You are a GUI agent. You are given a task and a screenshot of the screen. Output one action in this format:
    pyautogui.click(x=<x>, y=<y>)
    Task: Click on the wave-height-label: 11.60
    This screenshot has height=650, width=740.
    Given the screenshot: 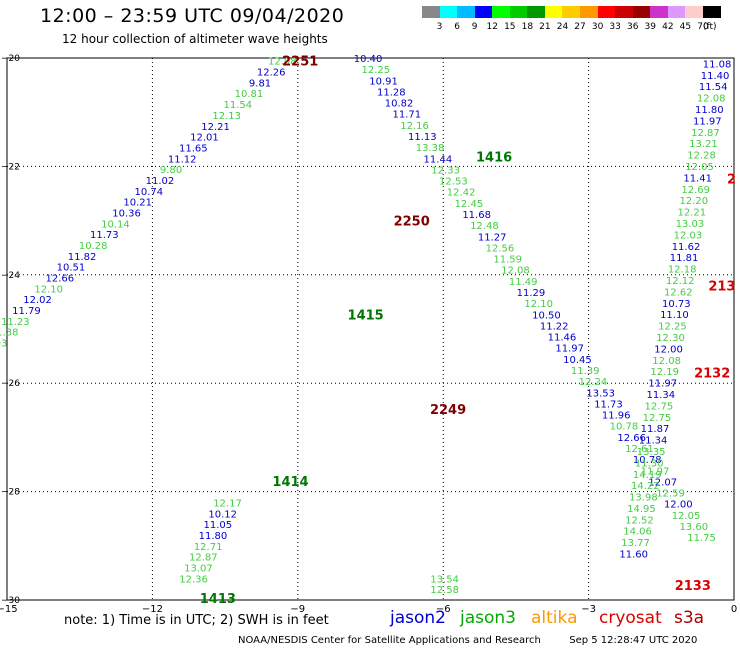 What is the action you would take?
    pyautogui.click(x=633, y=555)
    